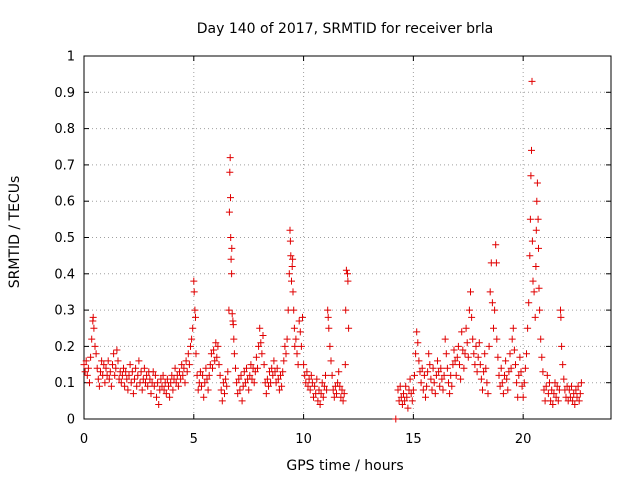 The width and height of the screenshot is (640, 480). I want to click on x-tick-label: 5, so click(194, 439).